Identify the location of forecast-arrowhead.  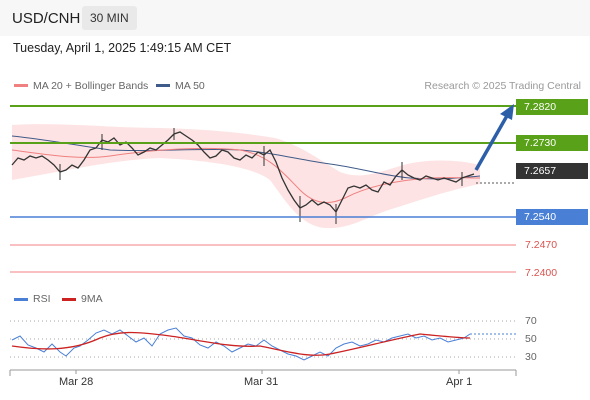
(507, 112).